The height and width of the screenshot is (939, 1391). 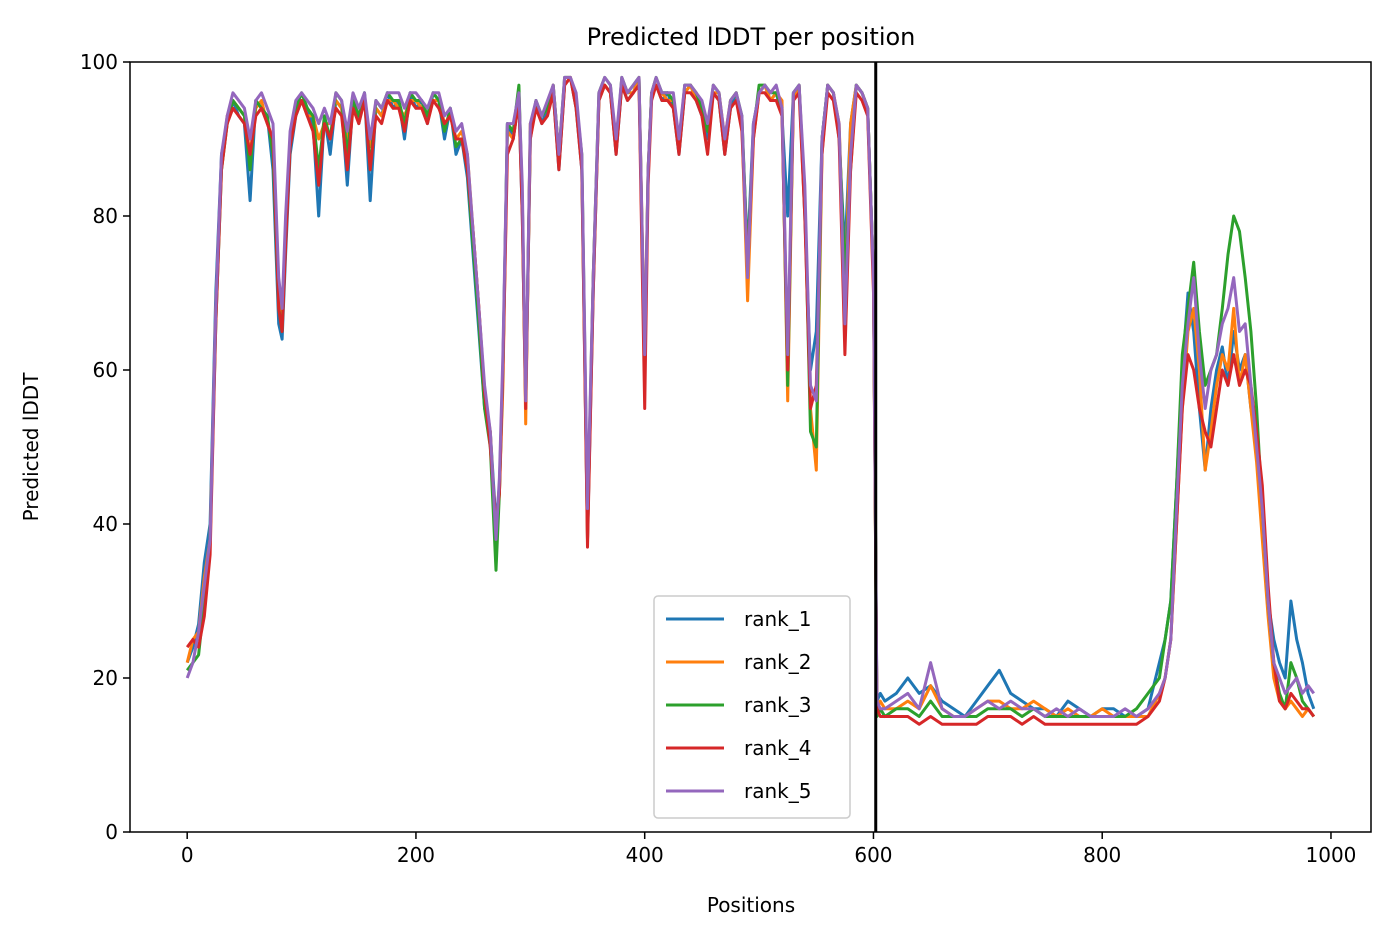 I want to click on x-tick-label: 600, so click(x=873, y=855).